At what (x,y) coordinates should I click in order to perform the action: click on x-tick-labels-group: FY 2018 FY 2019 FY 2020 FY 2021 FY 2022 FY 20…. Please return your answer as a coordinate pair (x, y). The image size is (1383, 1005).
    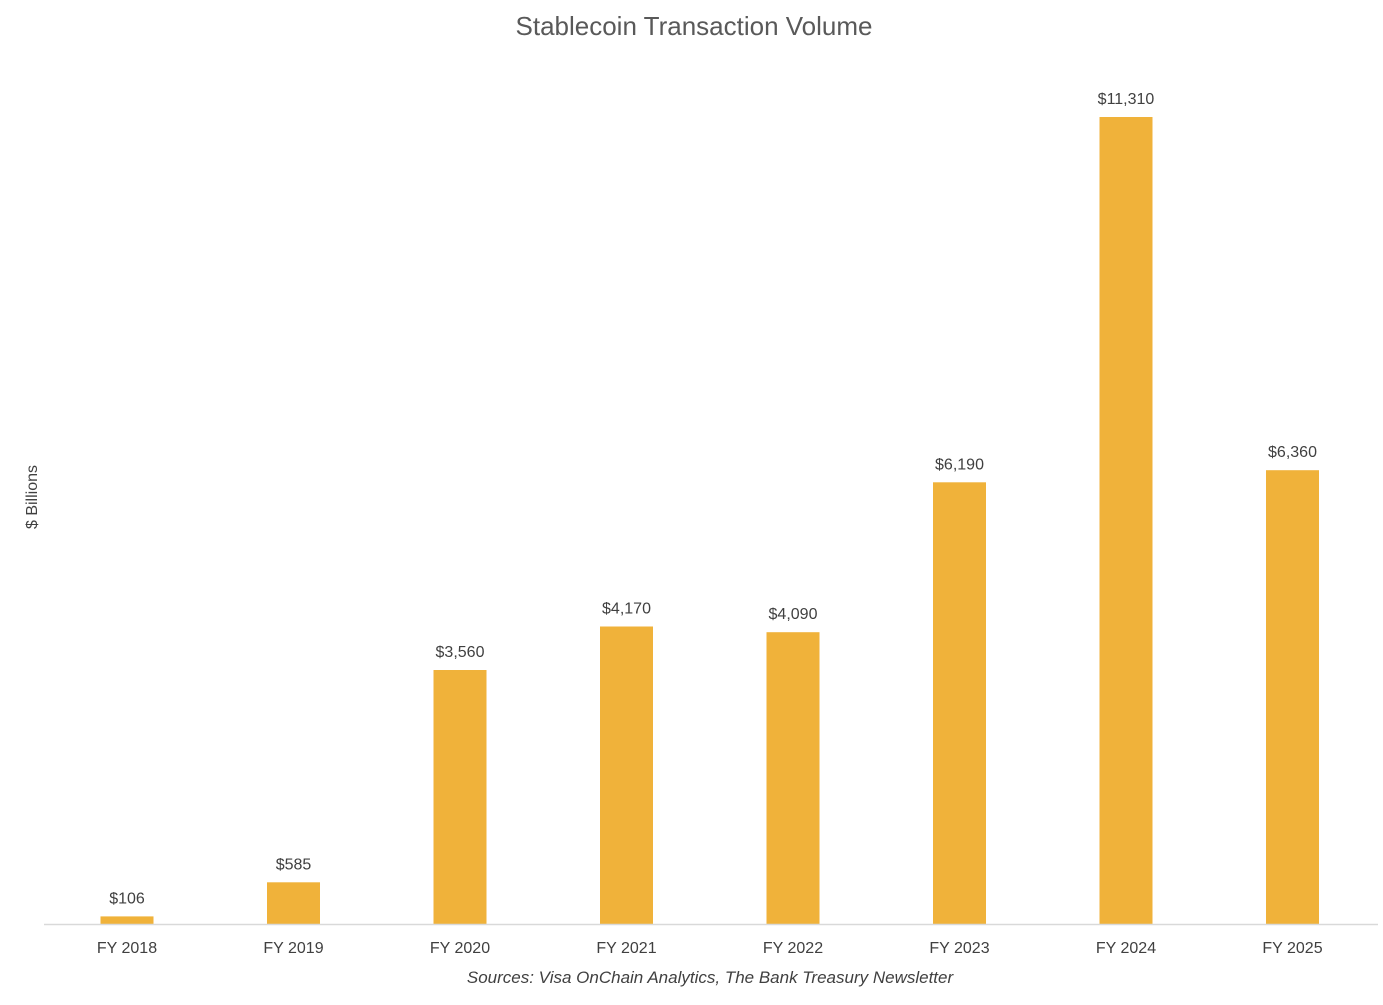
    Looking at the image, I should click on (710, 948).